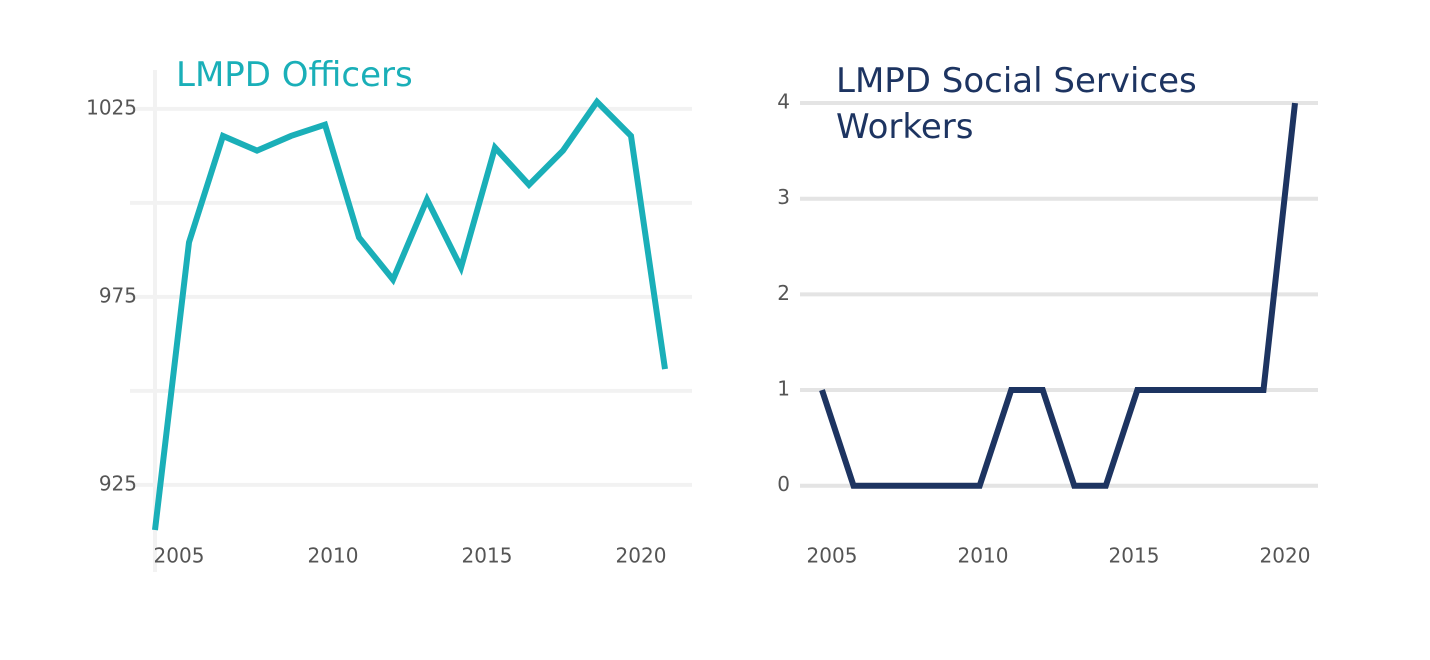 This screenshot has width=1430, height=660. Describe the element at coordinates (1016, 104) in the screenshot. I see `chart-title: LMPD Social Services Workers` at that location.